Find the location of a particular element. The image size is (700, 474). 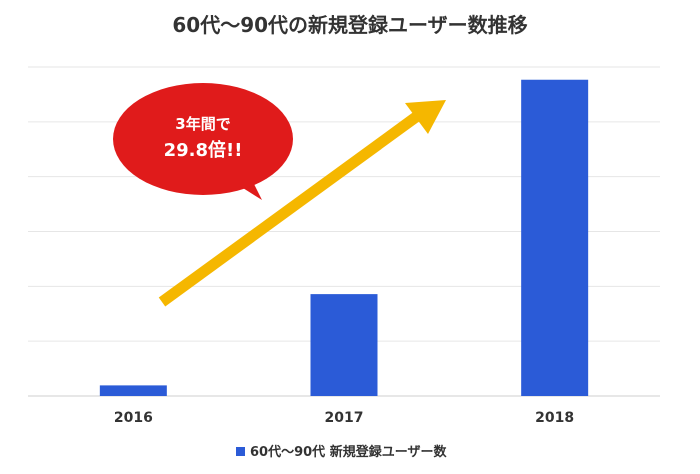

x-tick-2016: 2016 is located at coordinates (133, 418).